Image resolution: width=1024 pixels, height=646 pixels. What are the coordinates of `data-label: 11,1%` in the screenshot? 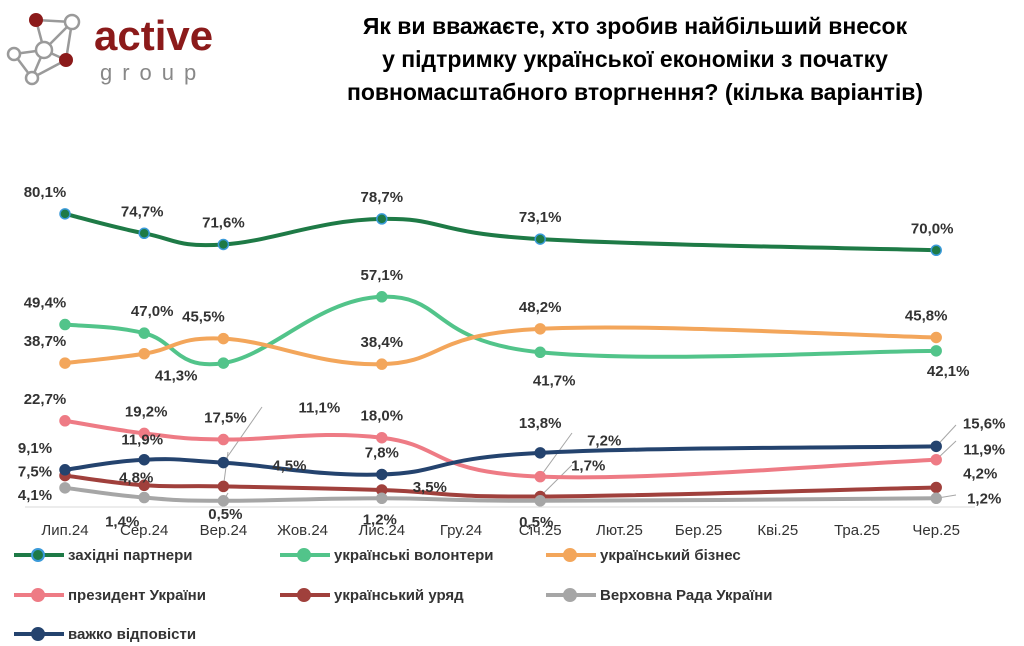 It's located at (320, 408).